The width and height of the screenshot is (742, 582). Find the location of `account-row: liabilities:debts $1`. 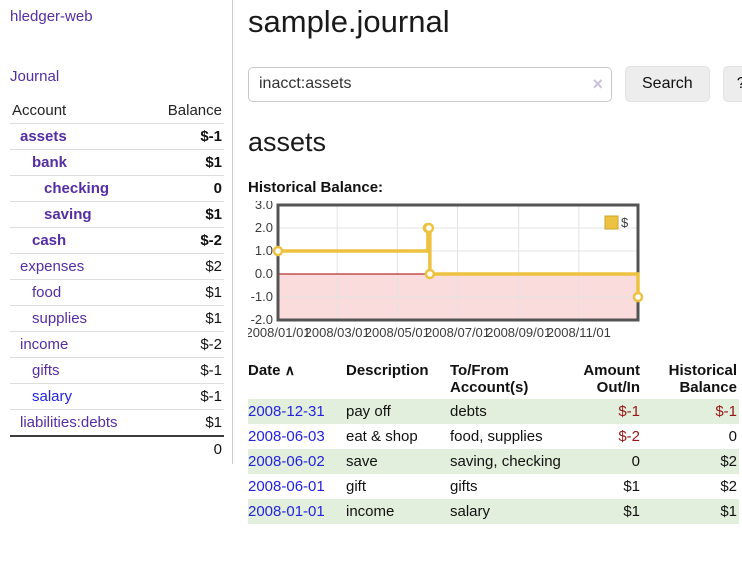

account-row: liabilities:debts $1 is located at coordinates (117, 423).